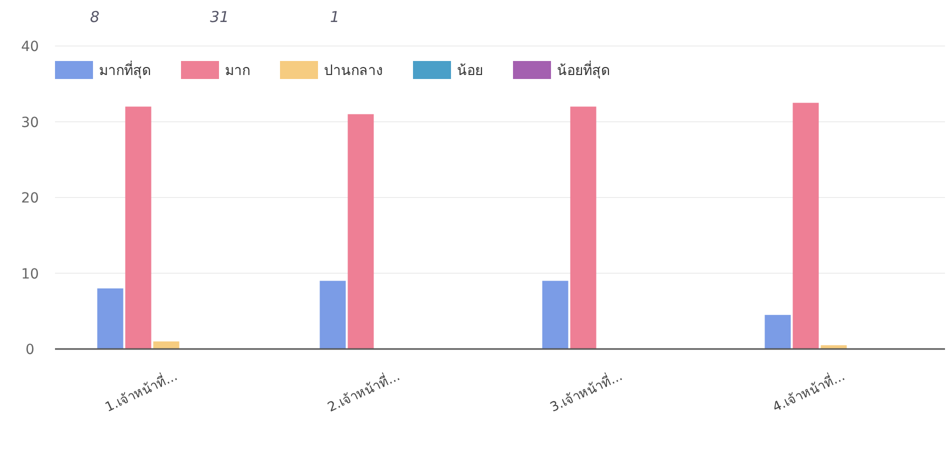 The height and width of the screenshot is (450, 952). Describe the element at coordinates (583, 70) in the screenshot. I see `legend-label: น้อยที่สุด` at that location.